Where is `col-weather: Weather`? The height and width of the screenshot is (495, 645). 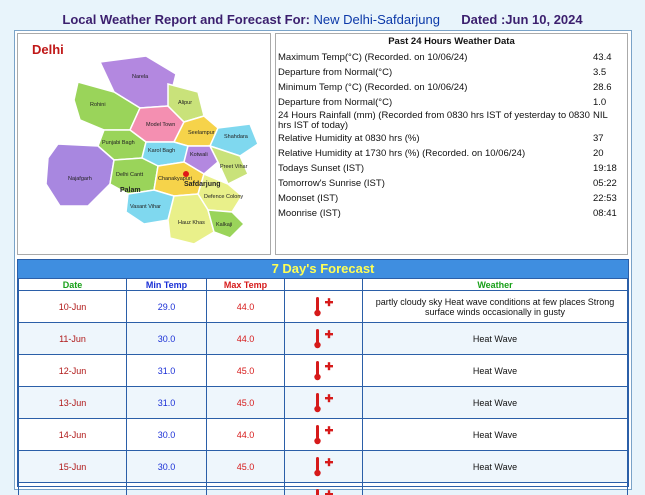 col-weather: Weather is located at coordinates (495, 284).